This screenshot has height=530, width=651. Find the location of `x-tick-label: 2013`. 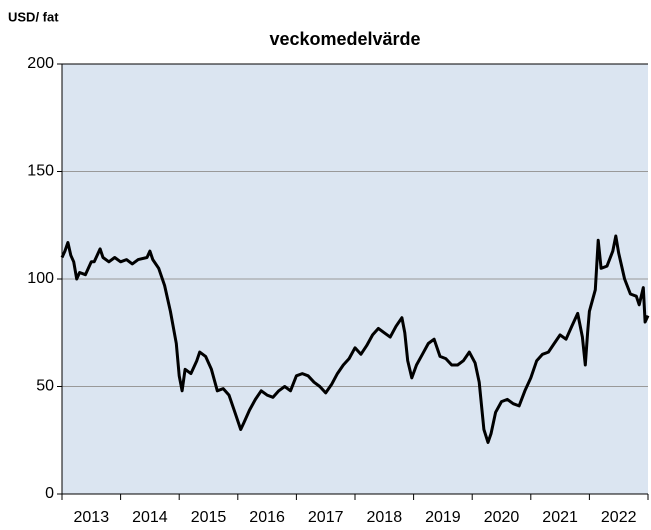

x-tick-label: 2013 is located at coordinates (92, 517).